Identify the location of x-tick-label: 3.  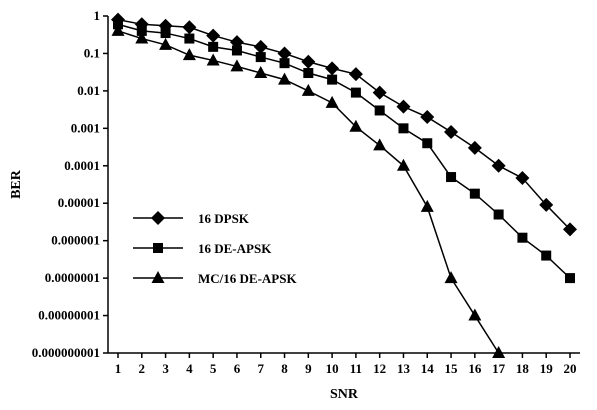
(165, 368).